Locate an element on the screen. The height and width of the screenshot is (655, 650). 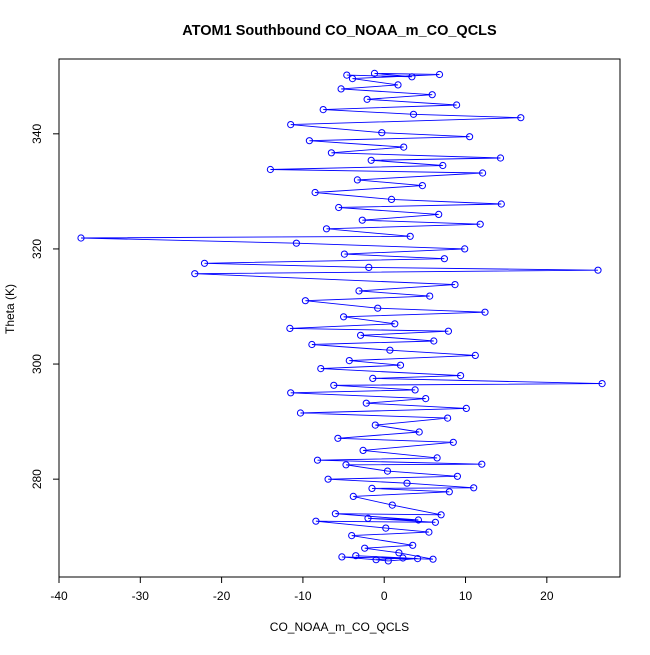
y-tick-label: 340 is located at coordinates (37, 133).